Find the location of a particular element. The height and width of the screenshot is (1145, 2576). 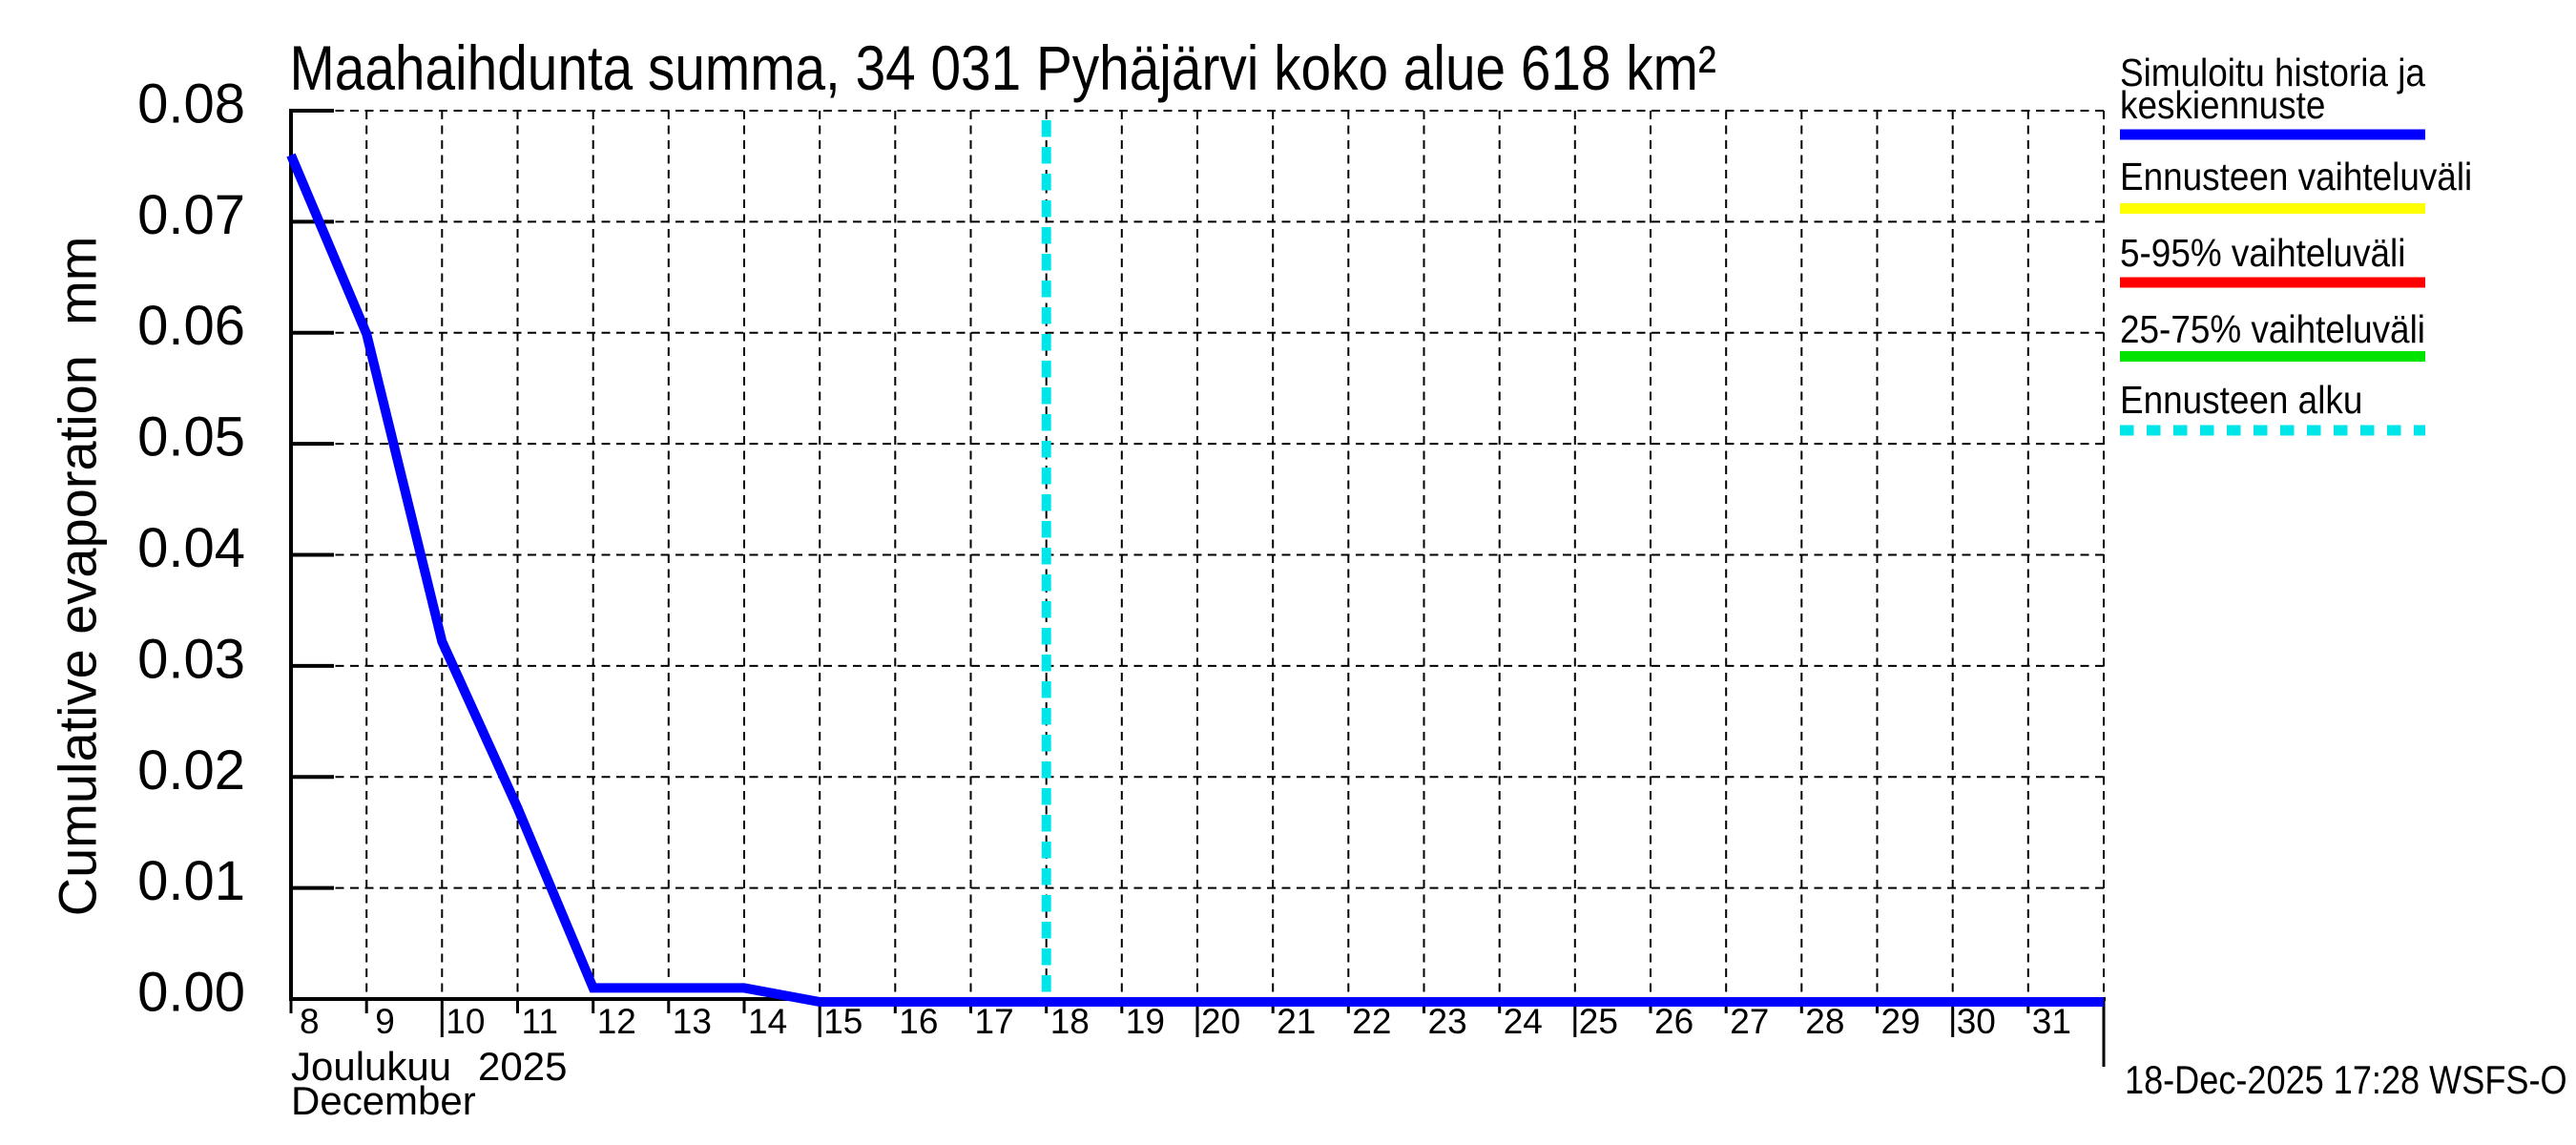

svg-text: 5-95% vaihteluväli is located at coordinates (2262, 254).